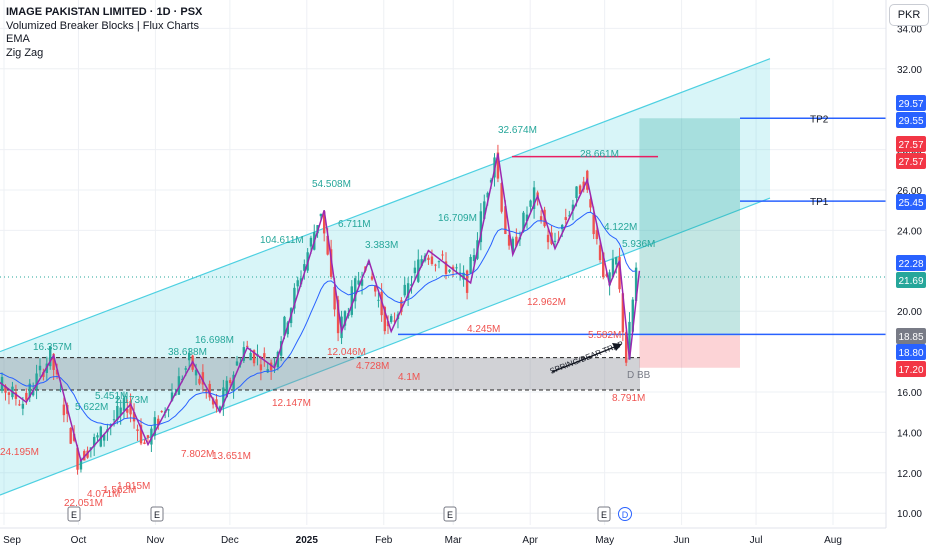 This screenshot has height=550, width=932. What do you see at coordinates (910, 264) in the screenshot?
I see `price-tag-text: 22.28` at bounding box center [910, 264].